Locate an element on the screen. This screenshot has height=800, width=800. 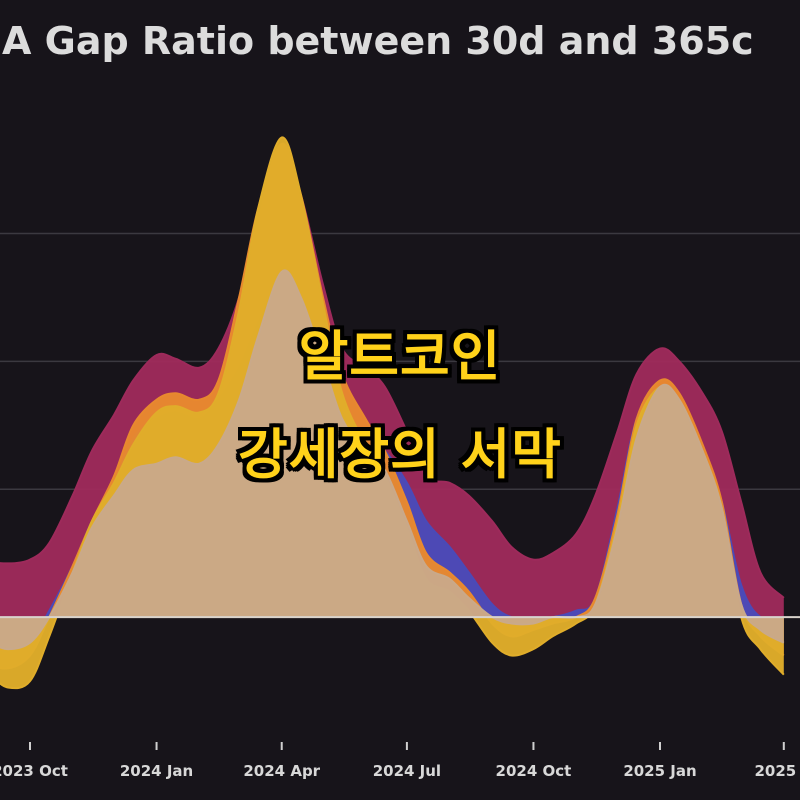
x-tick-label: 2025 Jan is located at coordinates (659, 771).